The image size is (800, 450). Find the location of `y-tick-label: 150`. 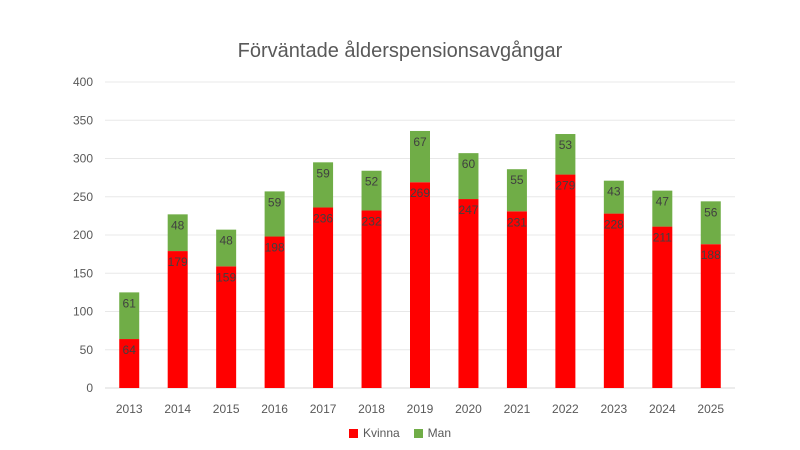

y-tick-label: 150 is located at coordinates (83, 273).